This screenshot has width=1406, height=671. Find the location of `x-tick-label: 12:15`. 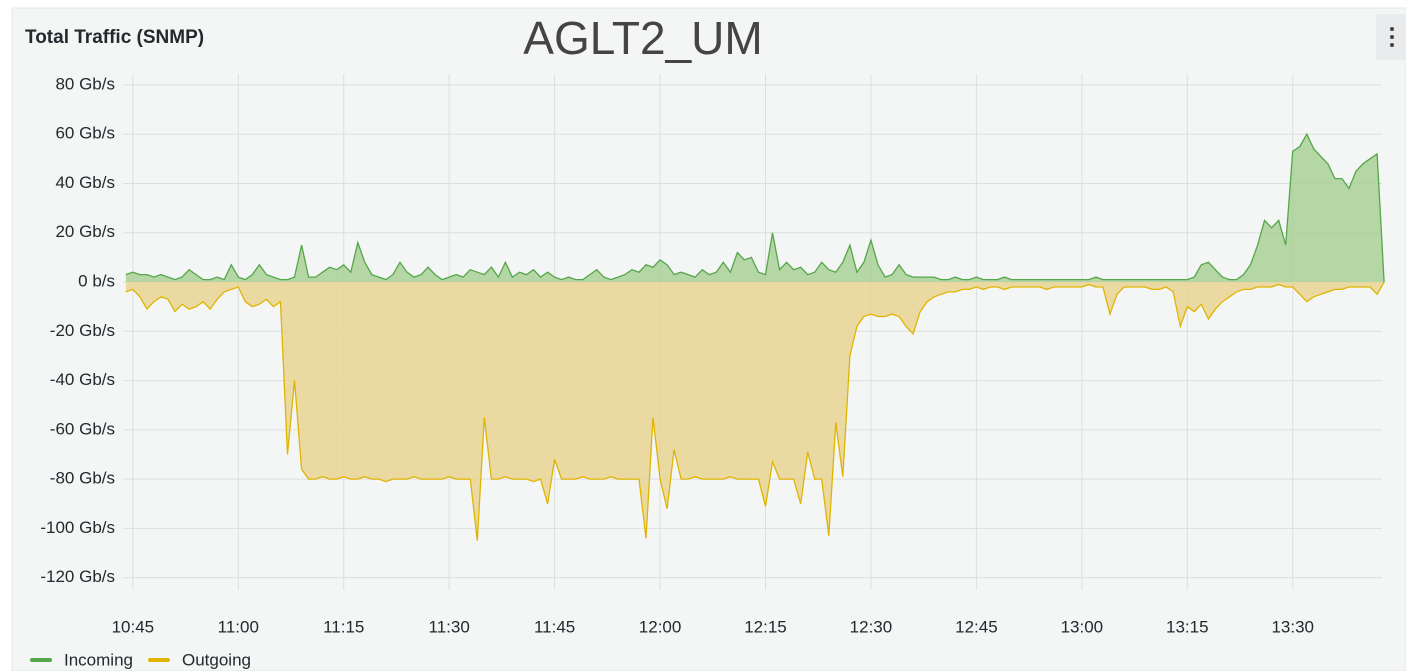

x-tick-label: 12:15 is located at coordinates (765, 626).